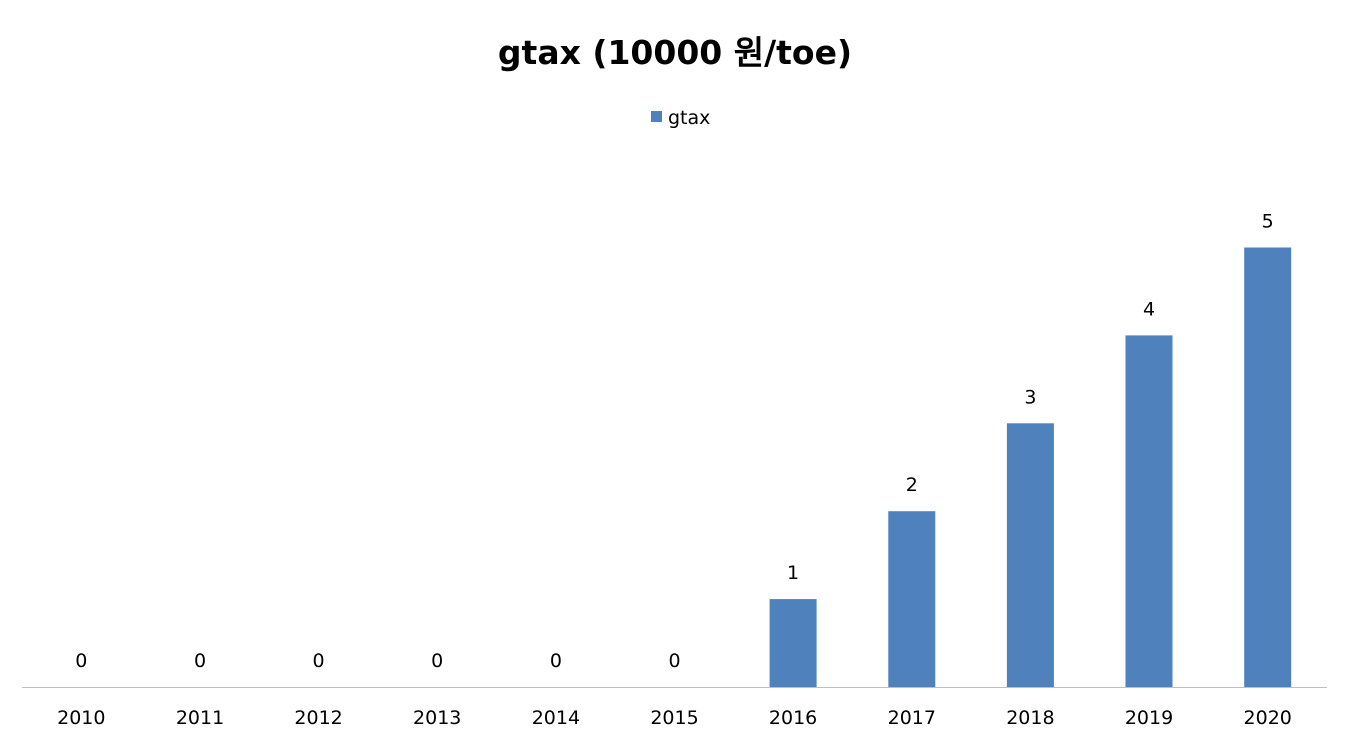  What do you see at coordinates (656, 116) in the screenshot?
I see `legend-swatch-gtax` at bounding box center [656, 116].